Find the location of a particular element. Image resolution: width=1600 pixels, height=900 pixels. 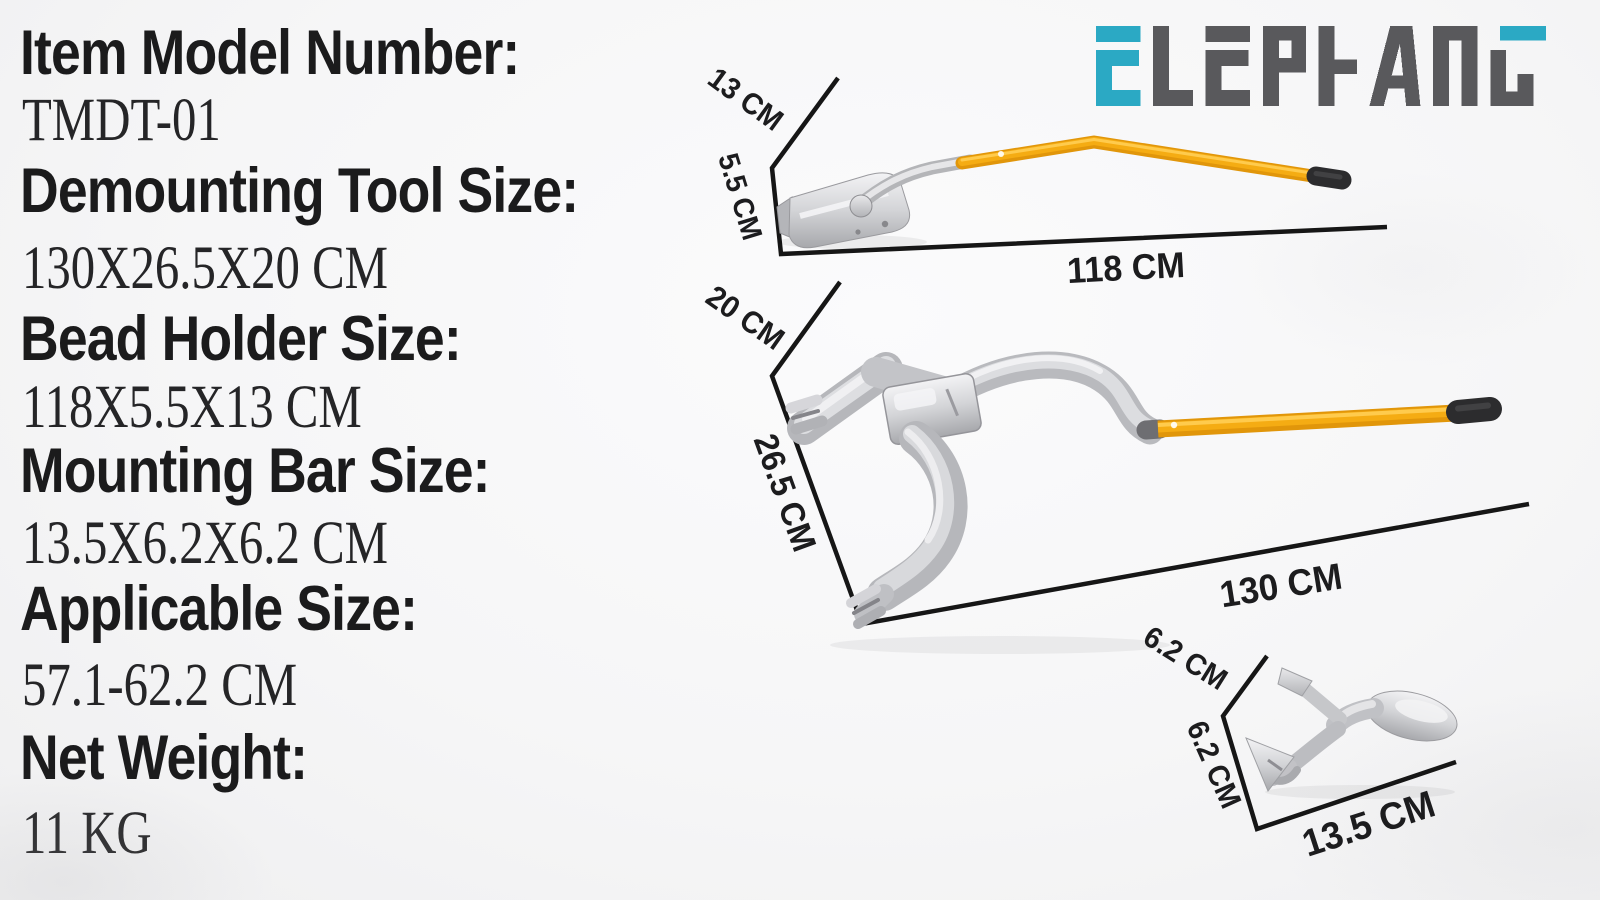

spec-applicable-size-label: Applicable Size: is located at coordinates (219, 609).